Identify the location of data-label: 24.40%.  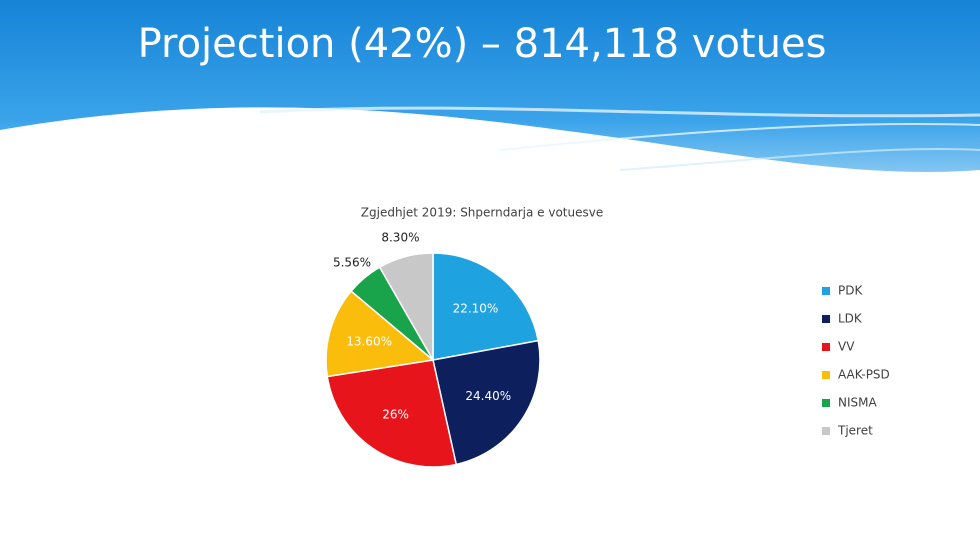
(488, 396).